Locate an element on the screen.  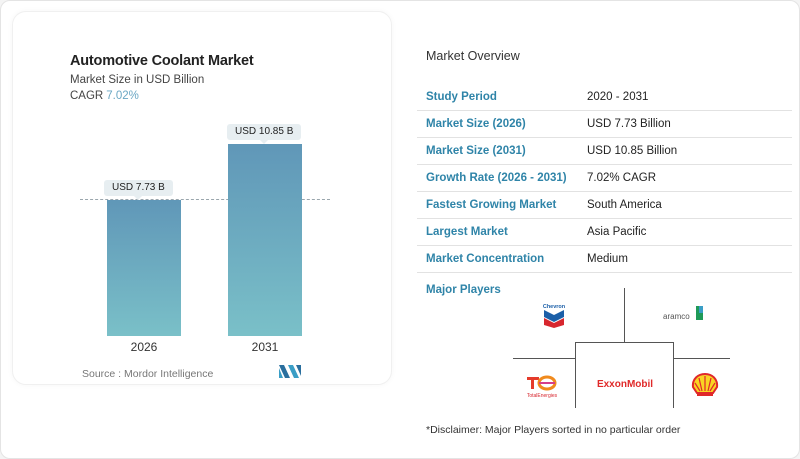
row-value: USD 7.73 Billion is located at coordinates (629, 124).